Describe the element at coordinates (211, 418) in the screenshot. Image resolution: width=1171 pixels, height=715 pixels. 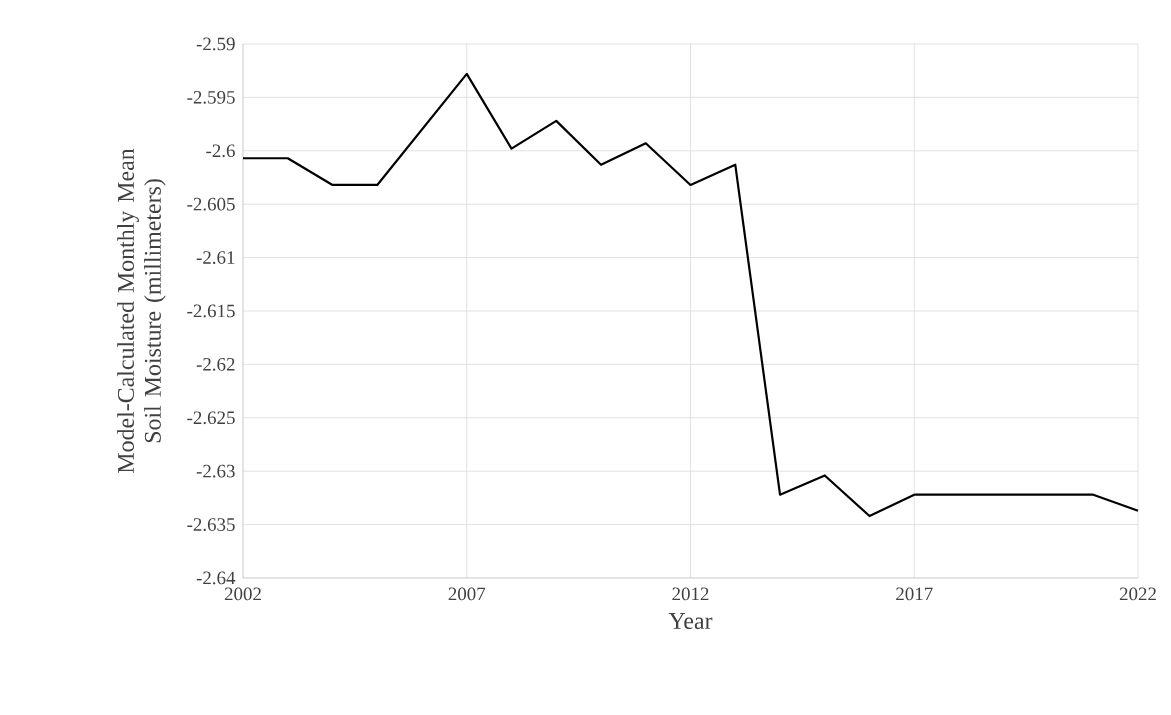
I see `y-tick-label: -2.625` at that location.